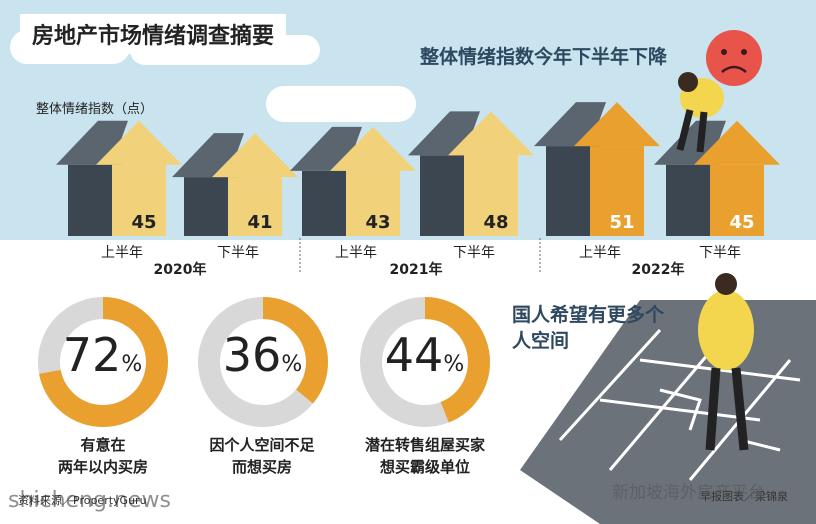 The height and width of the screenshot is (524, 816). What do you see at coordinates (377, 222) in the screenshot?
I see `bar-value-label: 43` at bounding box center [377, 222].